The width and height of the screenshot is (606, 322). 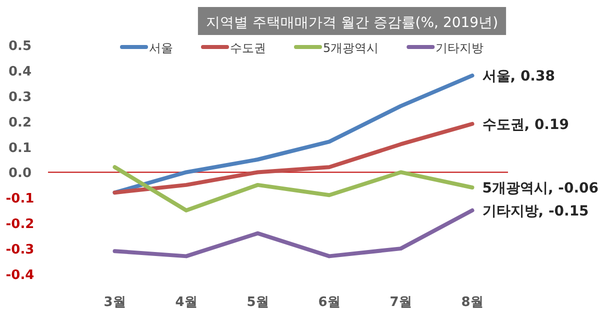 What do you see at coordinates (20, 122) in the screenshot?
I see `y-tick-label: 0.2` at bounding box center [20, 122].